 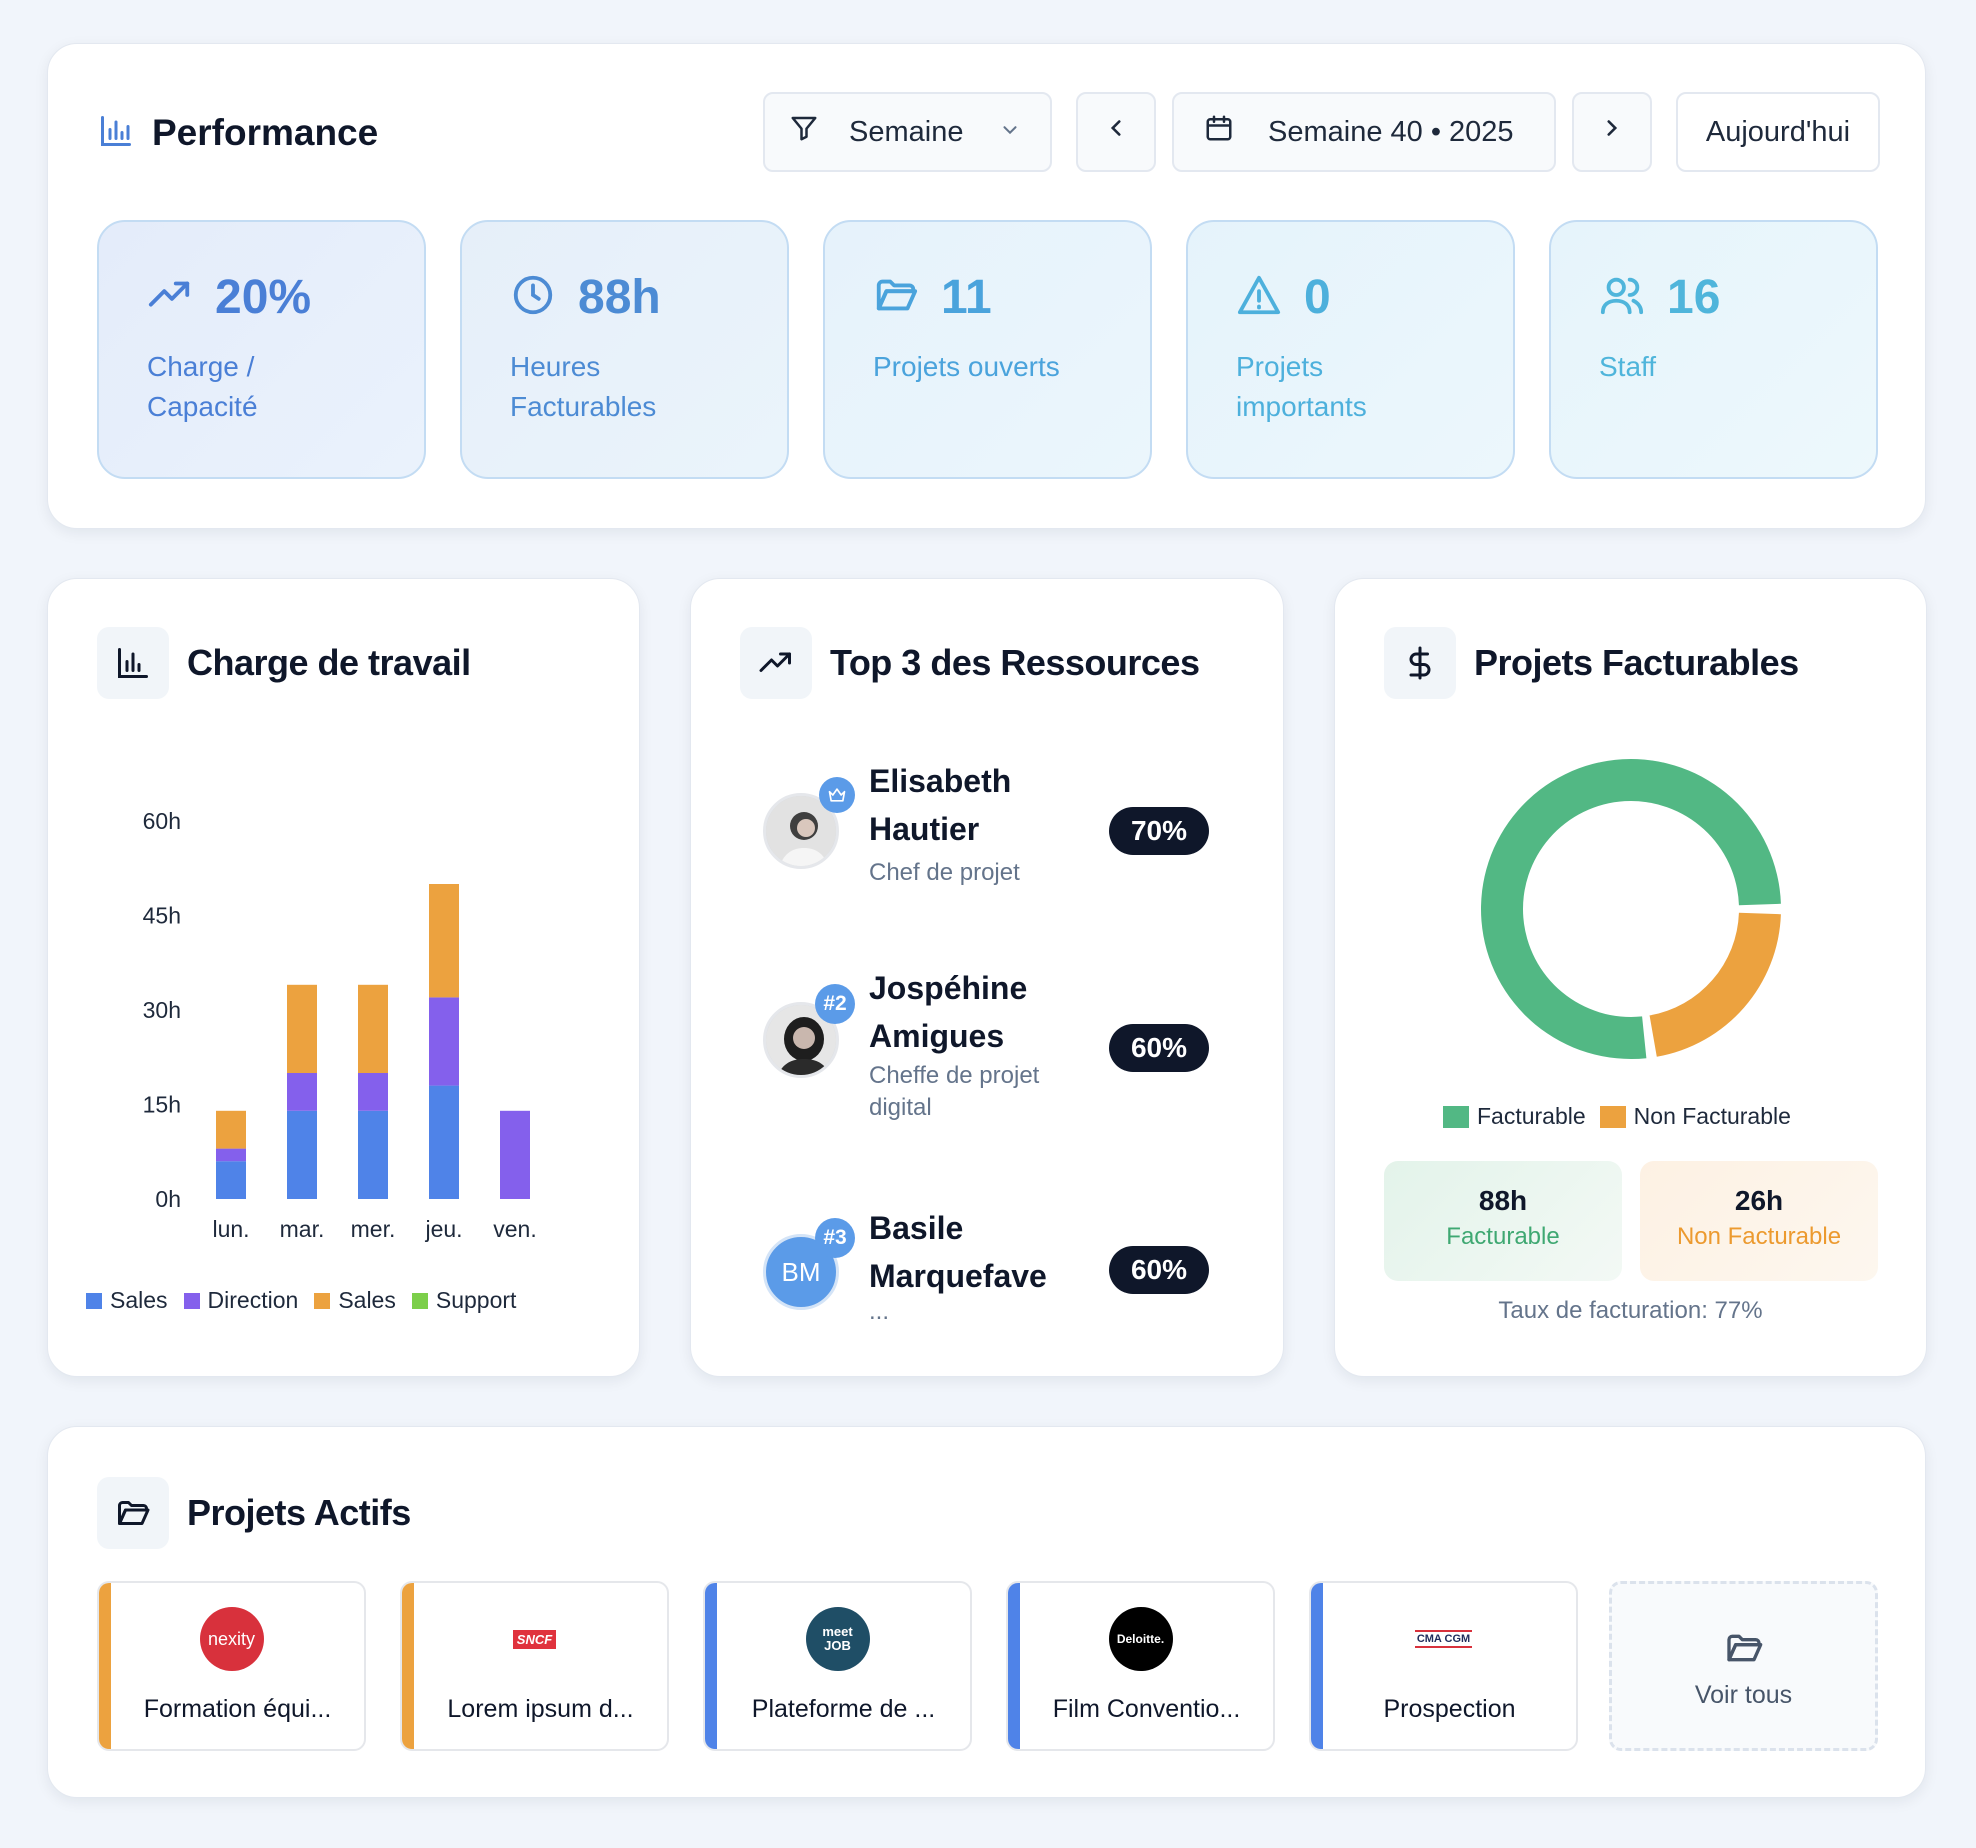 What do you see at coordinates (1420, 663) in the screenshot?
I see `dollar-icon` at bounding box center [1420, 663].